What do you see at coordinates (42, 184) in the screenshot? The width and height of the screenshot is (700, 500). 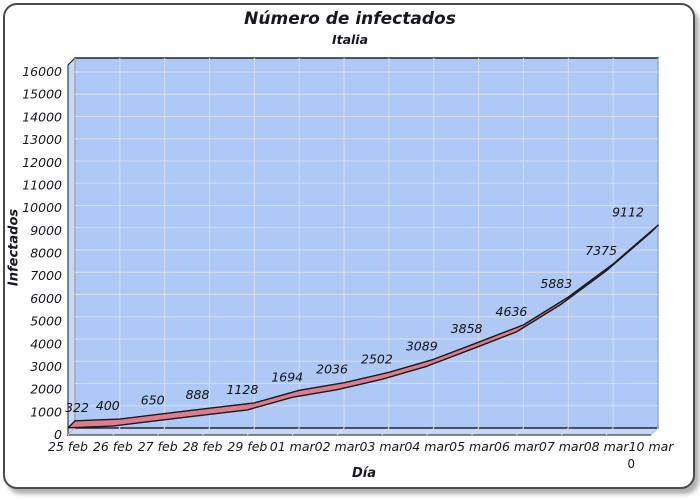 I see `y-tick-label: 11000` at bounding box center [42, 184].